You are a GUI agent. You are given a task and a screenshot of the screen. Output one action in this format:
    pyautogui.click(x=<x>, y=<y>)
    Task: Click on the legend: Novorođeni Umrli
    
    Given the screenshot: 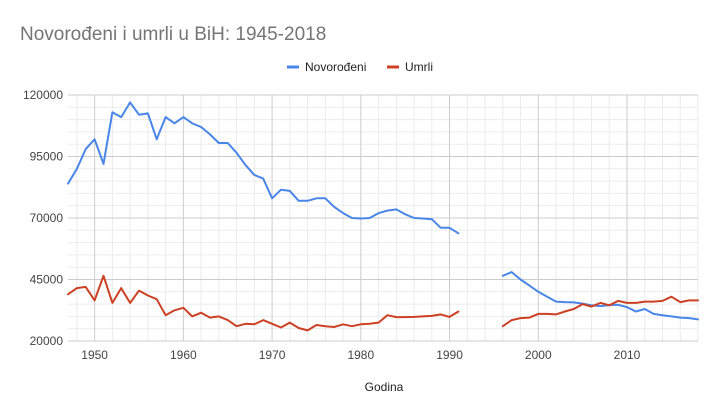 What is the action you would take?
    pyautogui.click(x=360, y=67)
    